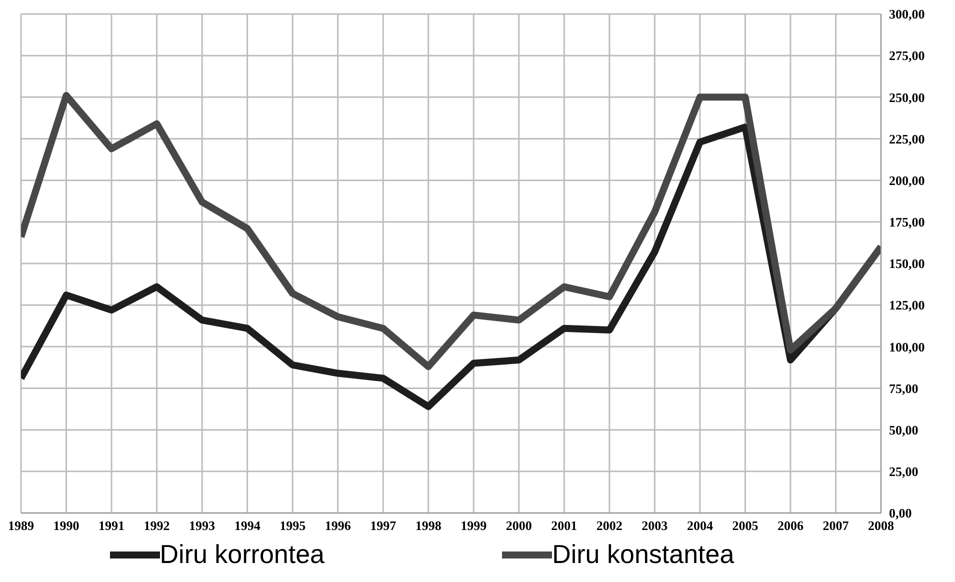  Describe the element at coordinates (907, 264) in the screenshot. I see `y-tick-label: 150,00` at that location.